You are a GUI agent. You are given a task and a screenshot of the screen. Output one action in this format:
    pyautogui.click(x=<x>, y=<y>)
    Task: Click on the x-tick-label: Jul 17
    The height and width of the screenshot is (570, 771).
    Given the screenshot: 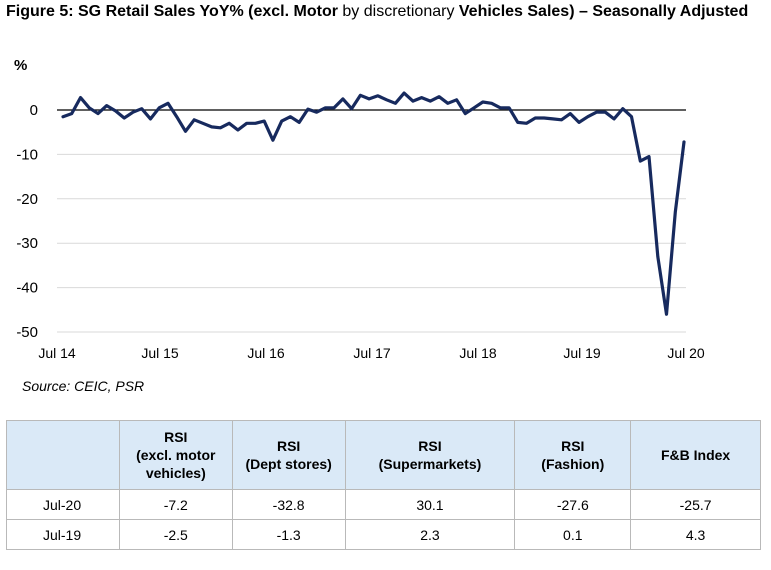 What is the action you would take?
    pyautogui.click(x=372, y=353)
    